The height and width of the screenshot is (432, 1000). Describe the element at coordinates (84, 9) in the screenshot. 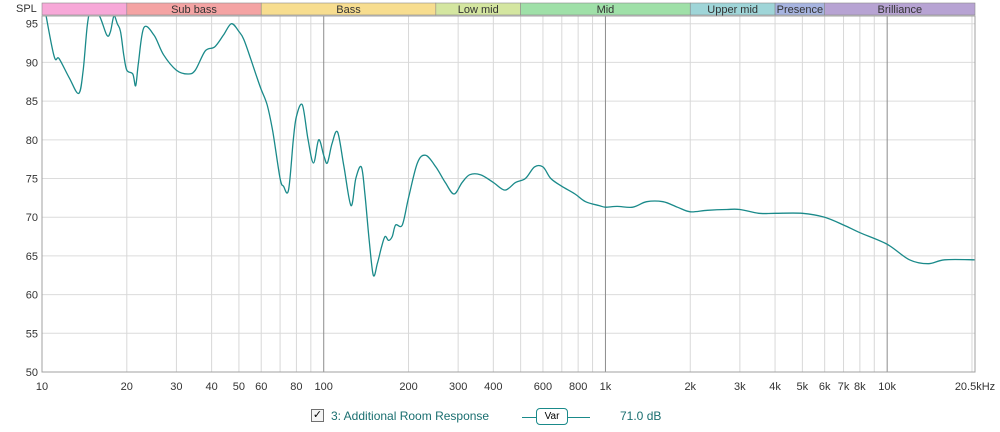

I see `band-infrasonic` at that location.